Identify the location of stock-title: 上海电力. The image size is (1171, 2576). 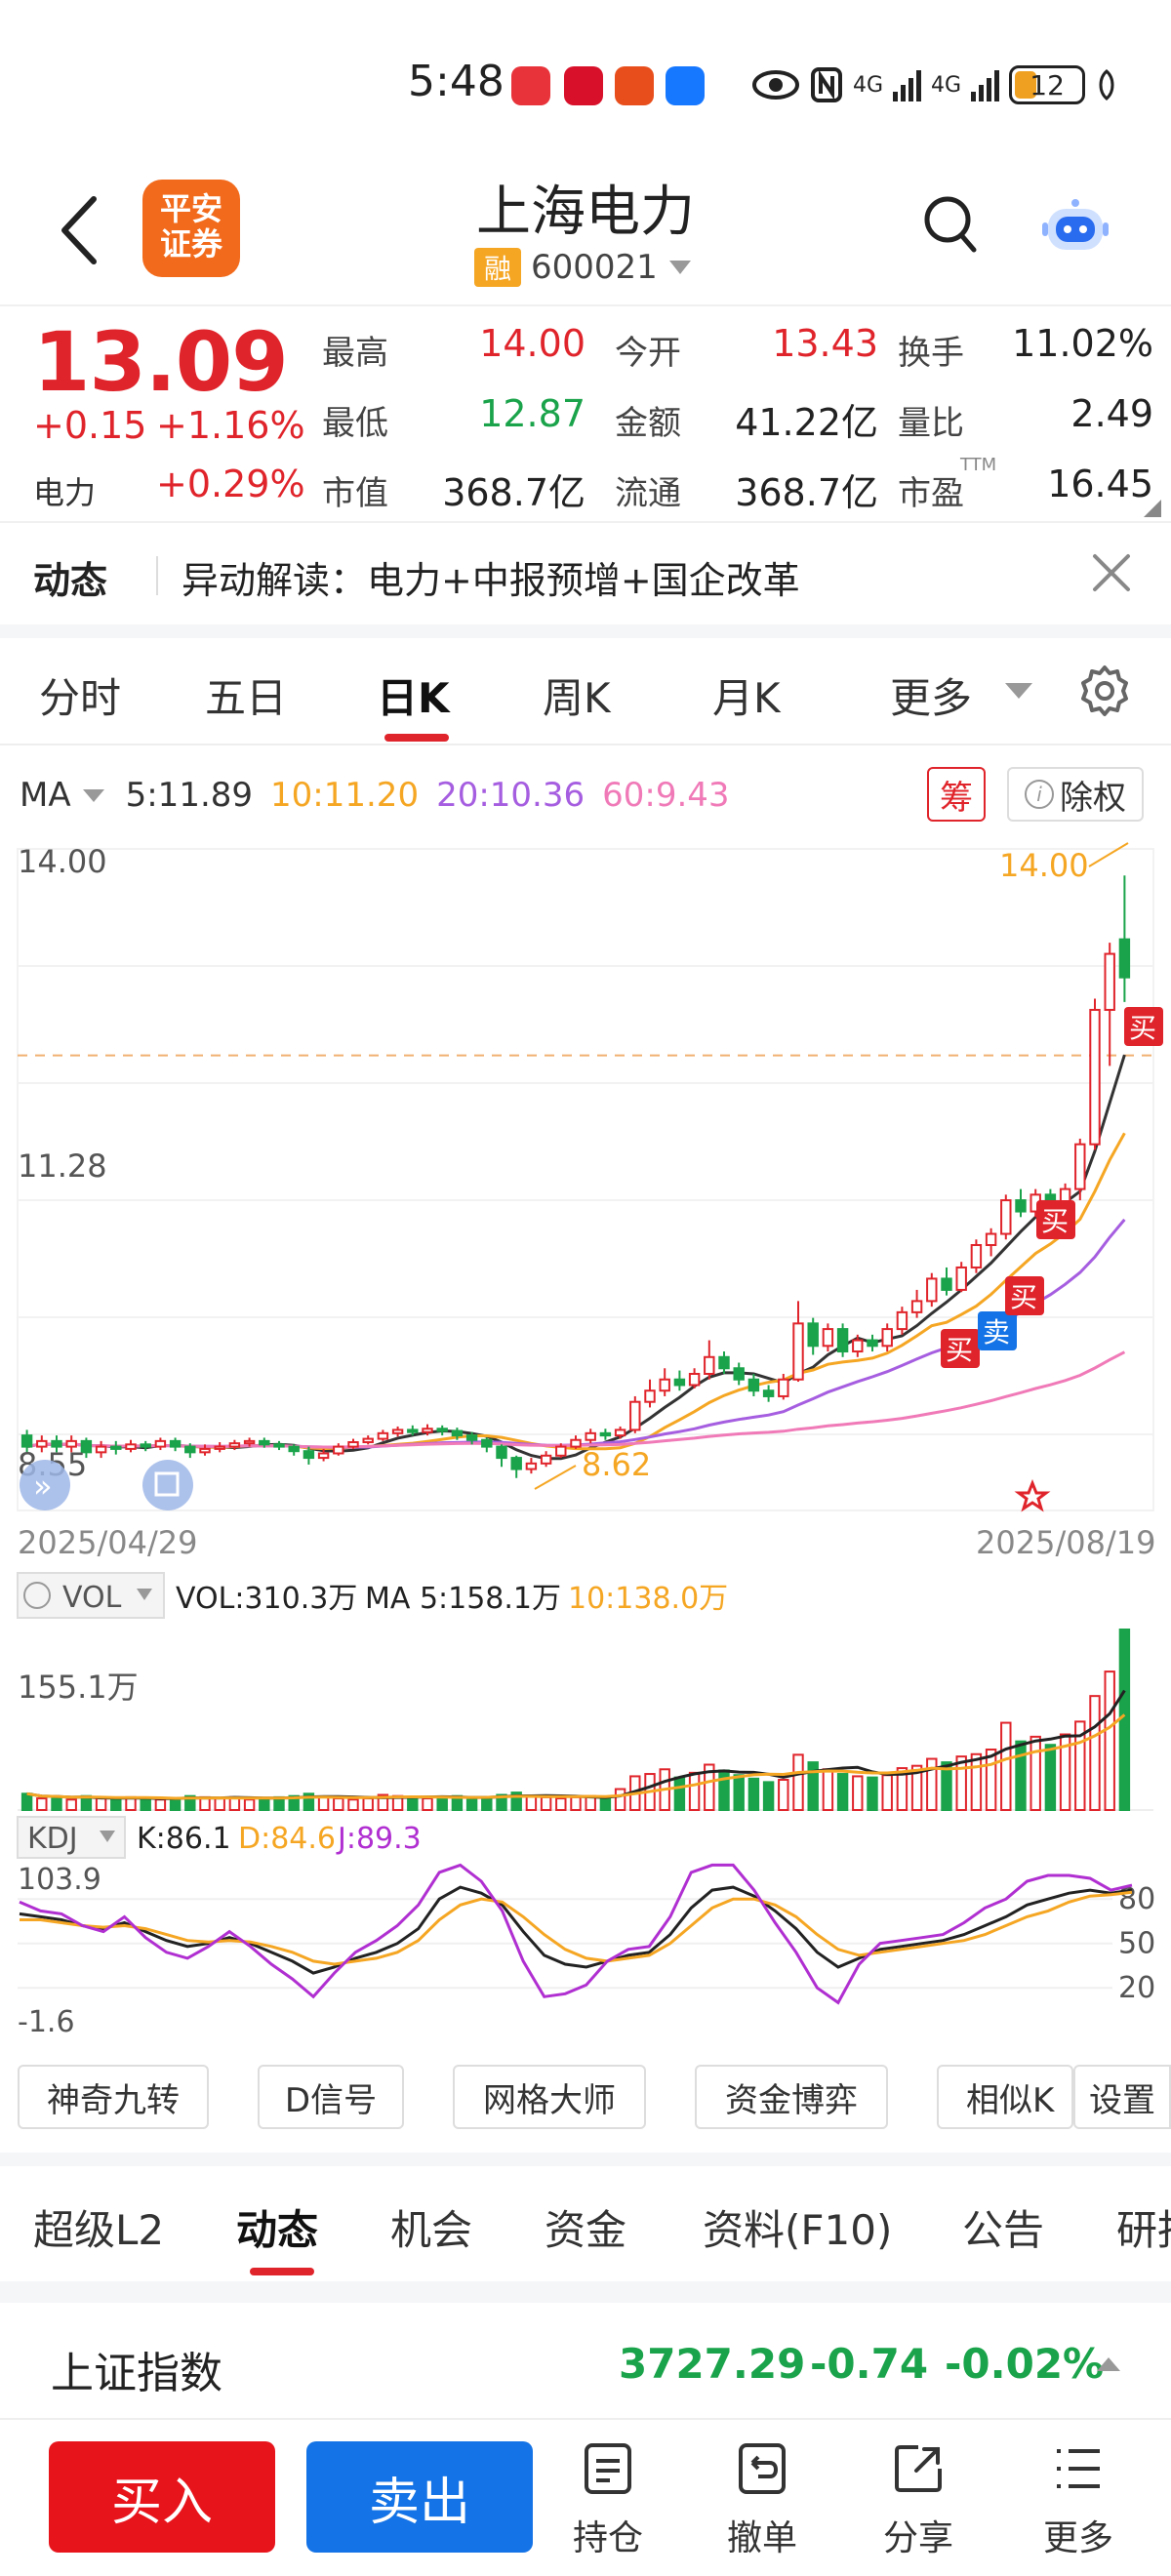
(585, 212).